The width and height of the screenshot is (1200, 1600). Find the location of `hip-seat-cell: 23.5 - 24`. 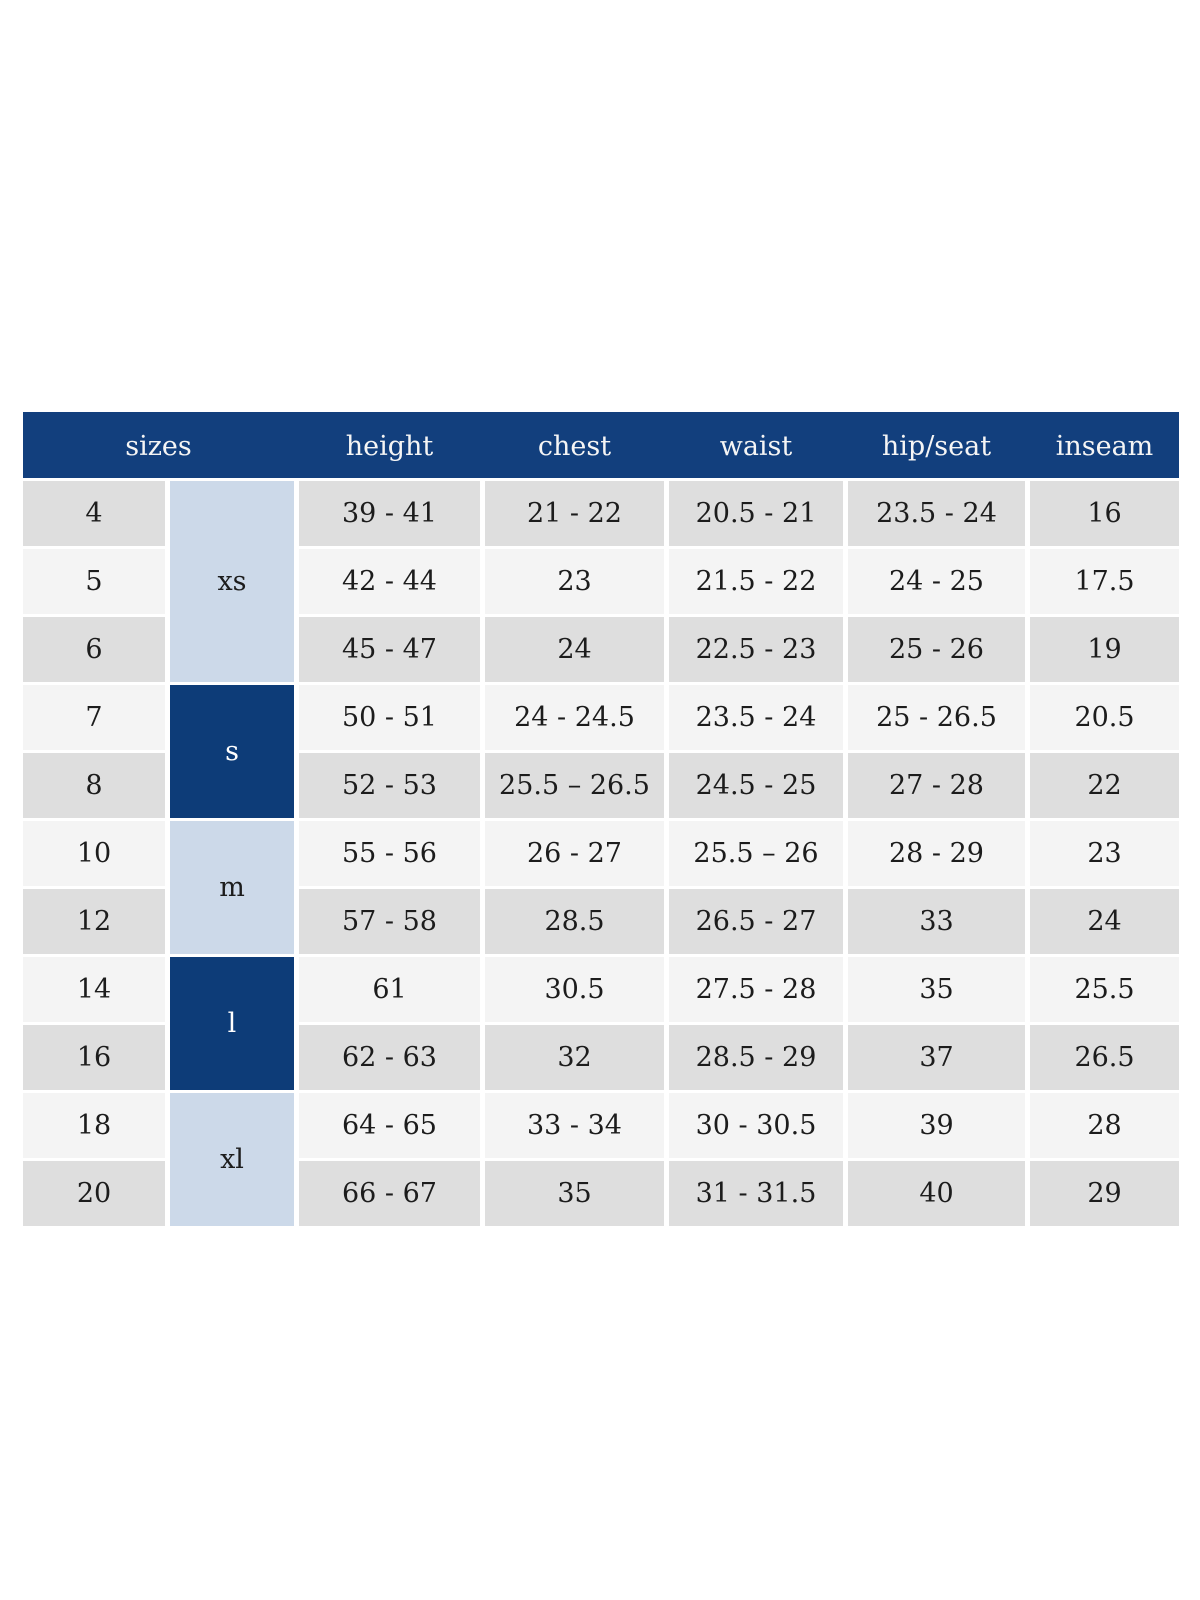

hip-seat-cell: 23.5 - 24 is located at coordinates (936, 513).